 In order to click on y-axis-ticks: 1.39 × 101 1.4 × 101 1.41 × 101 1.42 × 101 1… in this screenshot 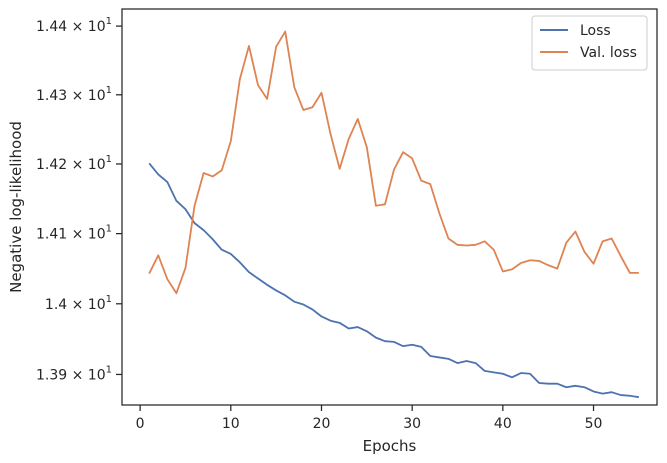, I will do `click(79, 199)`.